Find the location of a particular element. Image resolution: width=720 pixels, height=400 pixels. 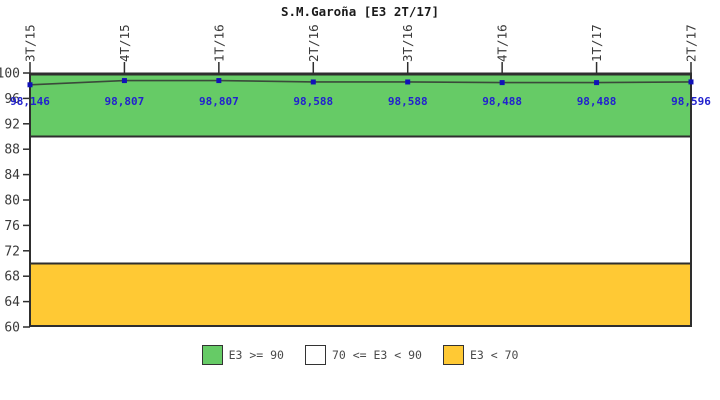

chart-title: S.M.Garoña [E3 2T/17] is located at coordinates (360, 11).